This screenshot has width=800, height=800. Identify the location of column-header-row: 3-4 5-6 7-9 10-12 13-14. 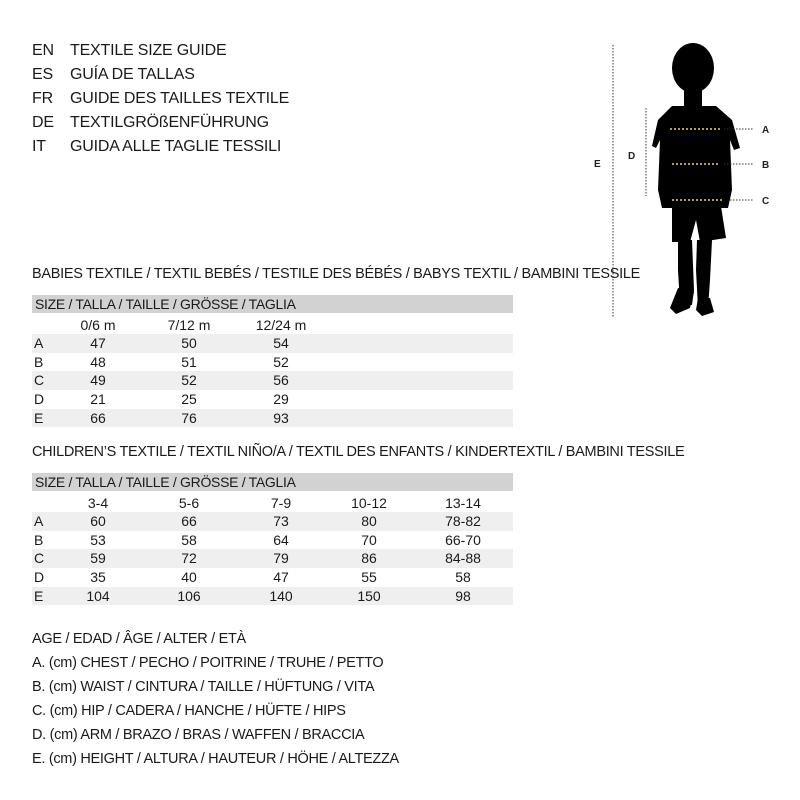
(272, 503).